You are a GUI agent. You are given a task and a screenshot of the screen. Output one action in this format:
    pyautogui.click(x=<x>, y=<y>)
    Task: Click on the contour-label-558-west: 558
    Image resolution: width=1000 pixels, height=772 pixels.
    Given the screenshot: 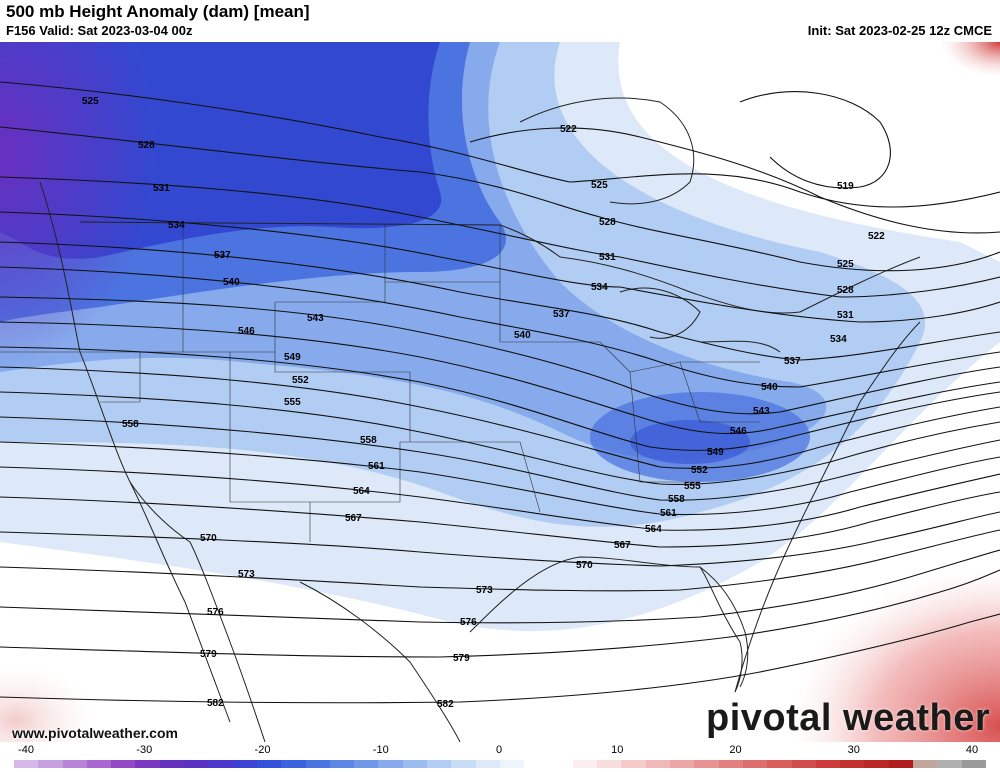 What is the action you would take?
    pyautogui.click(x=130, y=424)
    